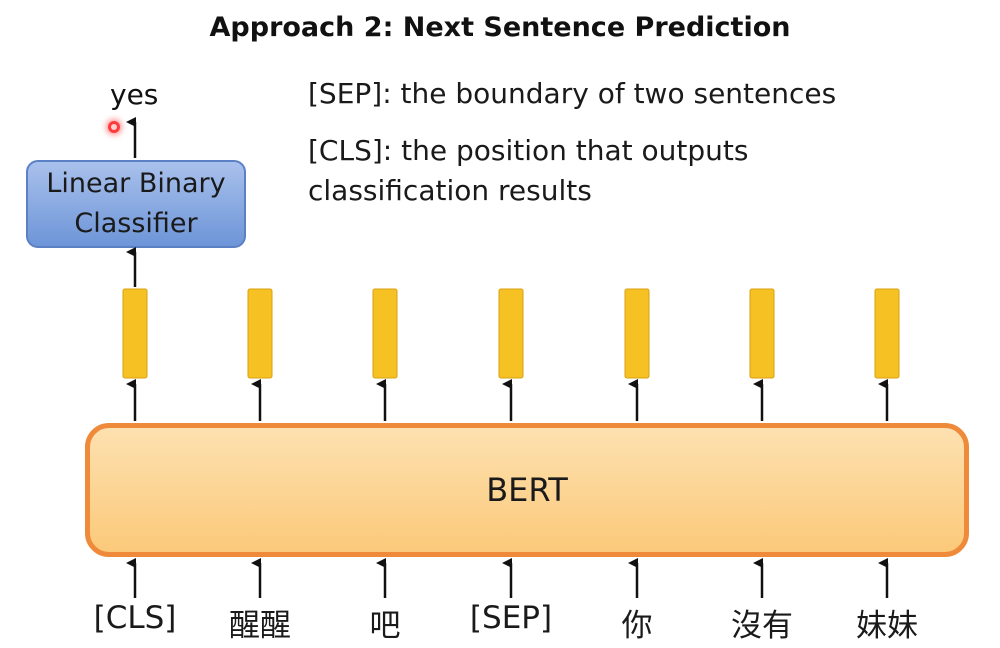 This screenshot has height=648, width=1000. Describe the element at coordinates (136, 223) in the screenshot. I see `classifier-label-line2: Classifier` at that location.